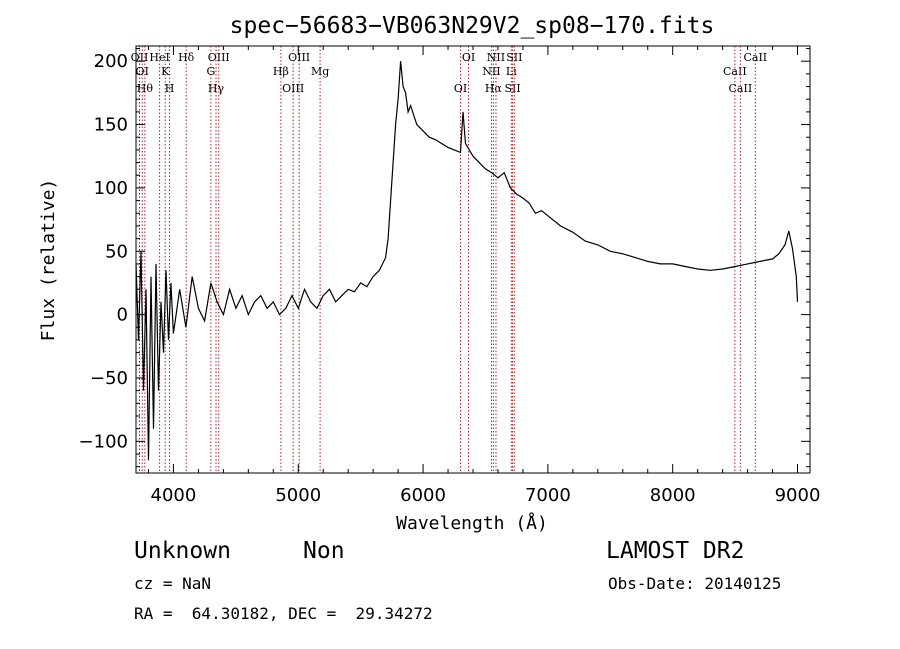 This screenshot has height=649, width=900. What do you see at coordinates (170, 88) in the screenshot?
I see `line-label: H` at bounding box center [170, 88].